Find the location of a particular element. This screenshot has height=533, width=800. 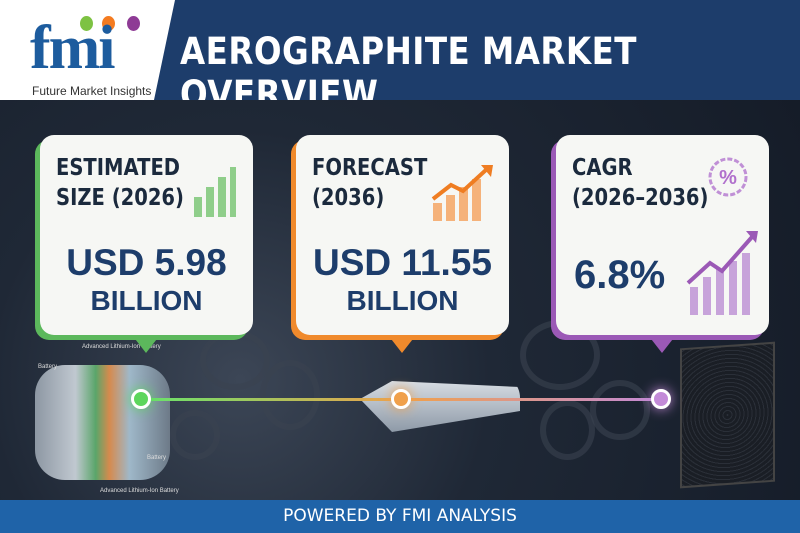

card-label: ESTIMATED SIZE (2026) is located at coordinates (120, 183).